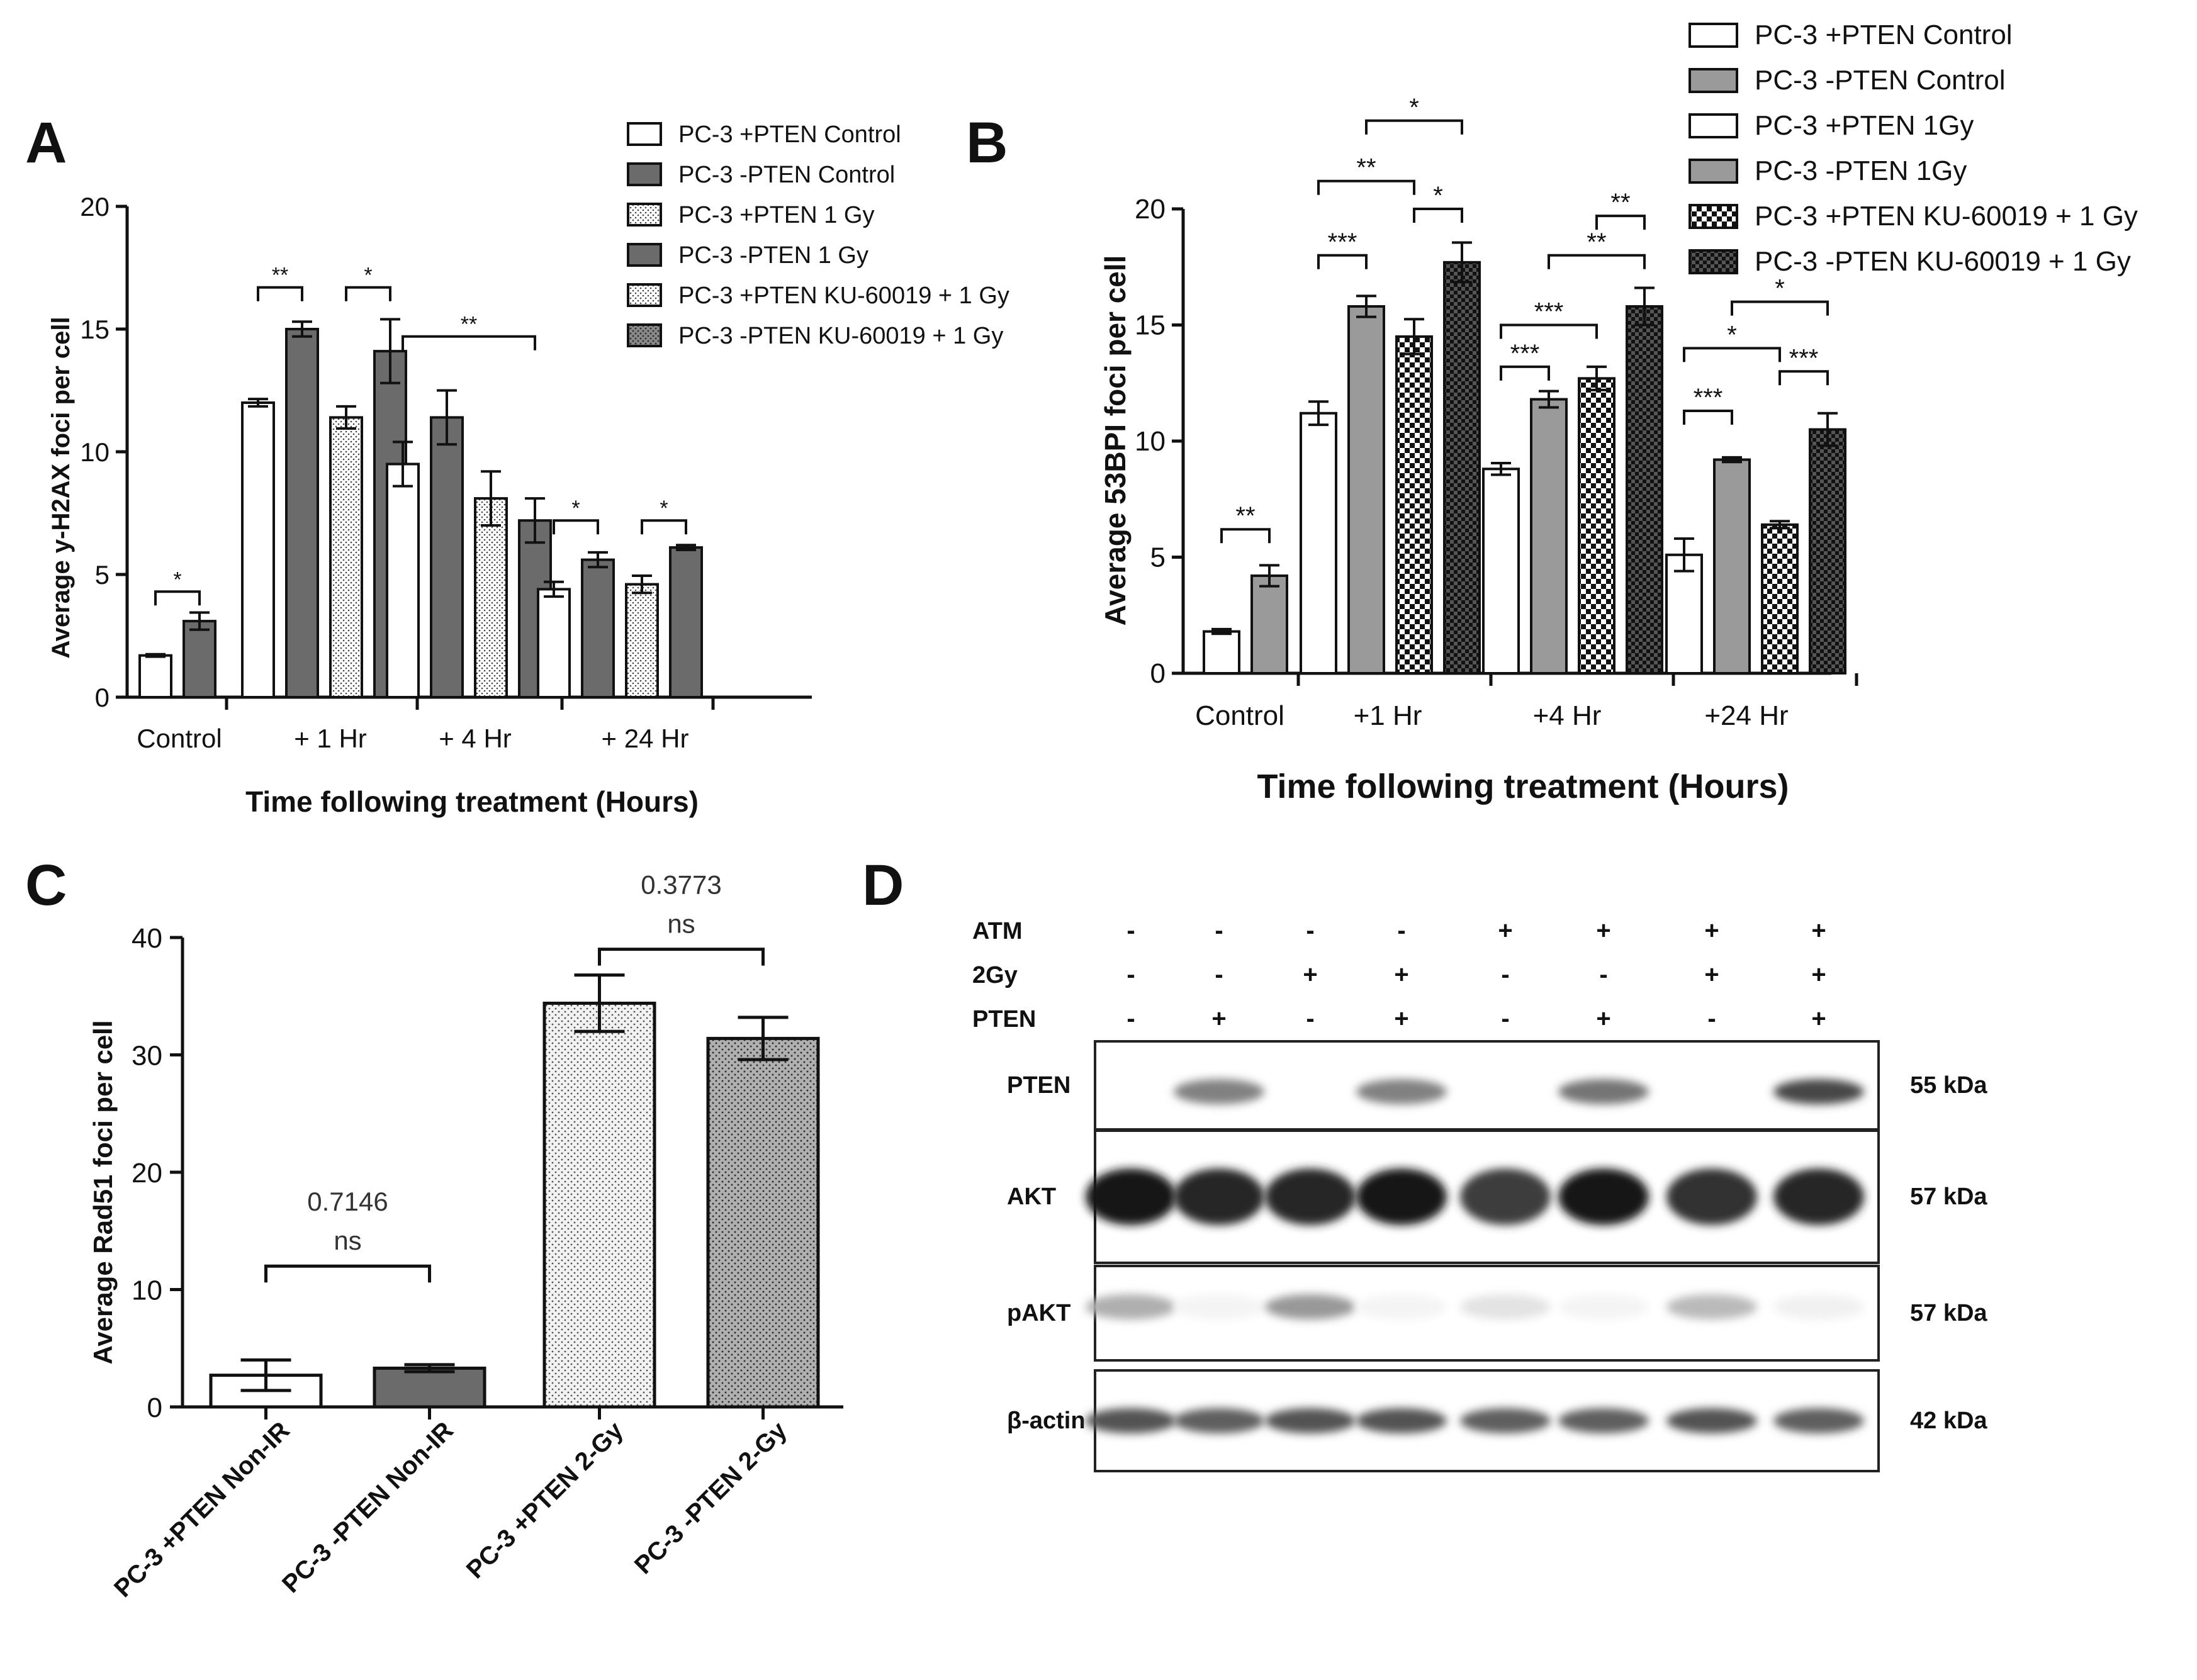 This screenshot has width=2197, height=1680. Describe the element at coordinates (998, 931) in the screenshot. I see `condition-label: ATM` at that location.